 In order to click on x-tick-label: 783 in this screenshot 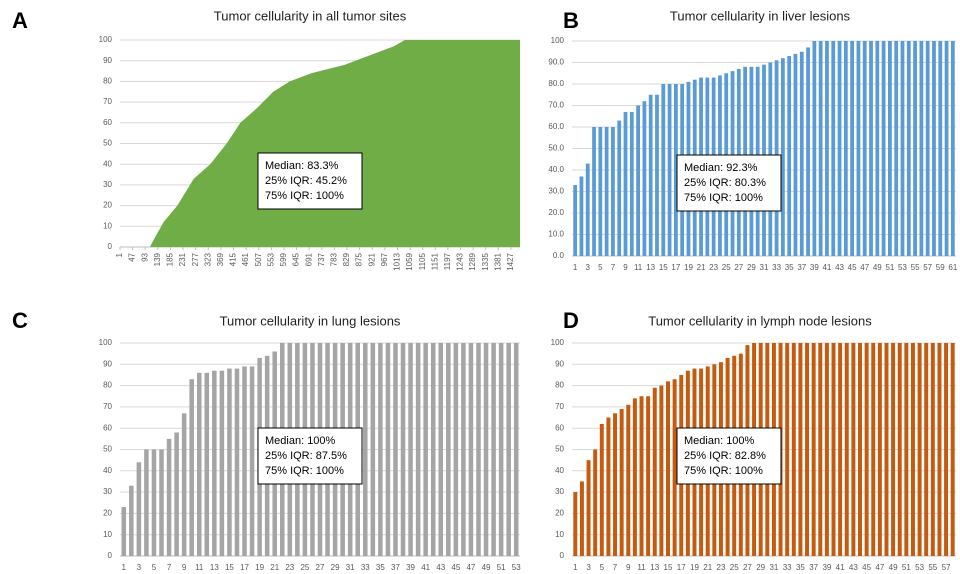, I will do `click(334, 259)`.